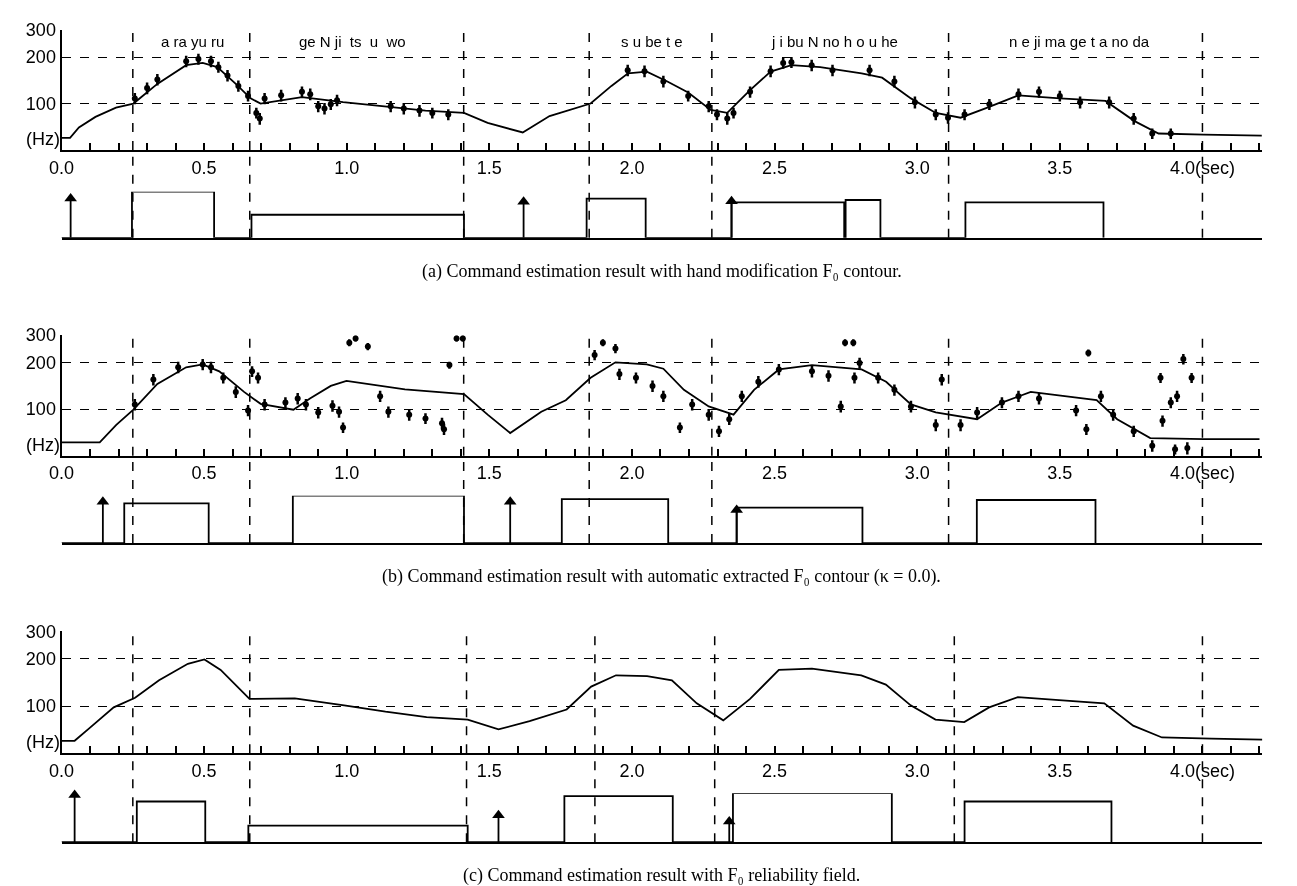 This screenshot has height=886, width=1297. Describe the element at coordinates (352, 41) in the screenshot. I see `annotation: ge N ji ts u wo` at that location.